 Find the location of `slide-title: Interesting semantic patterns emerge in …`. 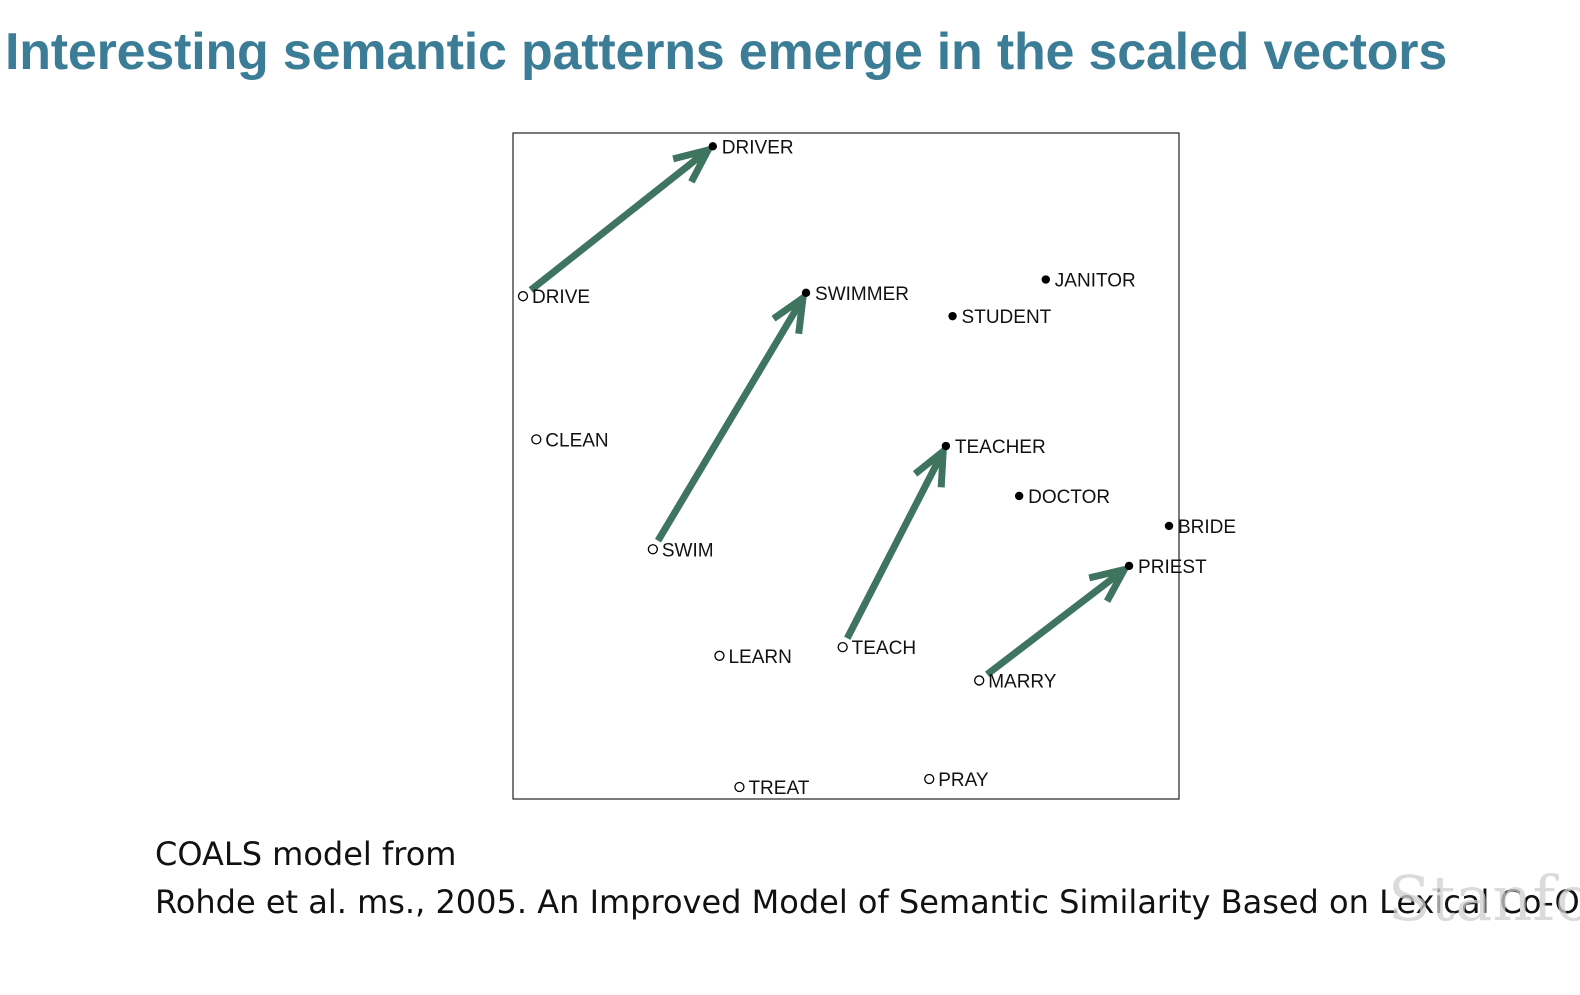

slide-title: Interesting semantic patterns emerge in … is located at coordinates (726, 52).